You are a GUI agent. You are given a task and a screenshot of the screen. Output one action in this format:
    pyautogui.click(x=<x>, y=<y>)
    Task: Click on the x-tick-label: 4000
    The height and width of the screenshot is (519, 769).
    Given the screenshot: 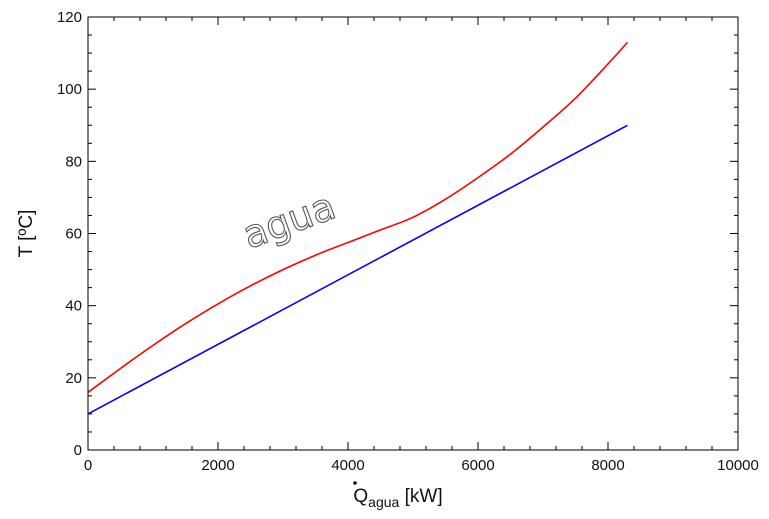 What is the action you would take?
    pyautogui.click(x=347, y=465)
    